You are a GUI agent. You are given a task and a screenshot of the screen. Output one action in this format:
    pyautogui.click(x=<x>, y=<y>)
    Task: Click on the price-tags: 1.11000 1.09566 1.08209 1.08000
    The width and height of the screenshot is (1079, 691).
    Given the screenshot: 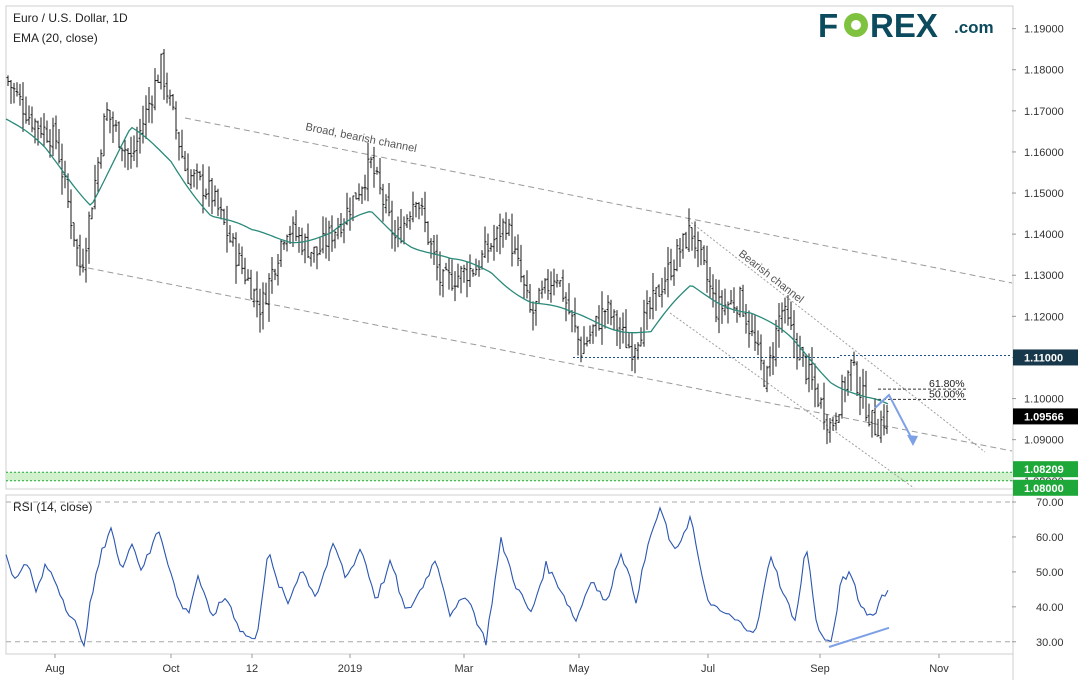 What is the action you would take?
    pyautogui.click(x=1045, y=422)
    